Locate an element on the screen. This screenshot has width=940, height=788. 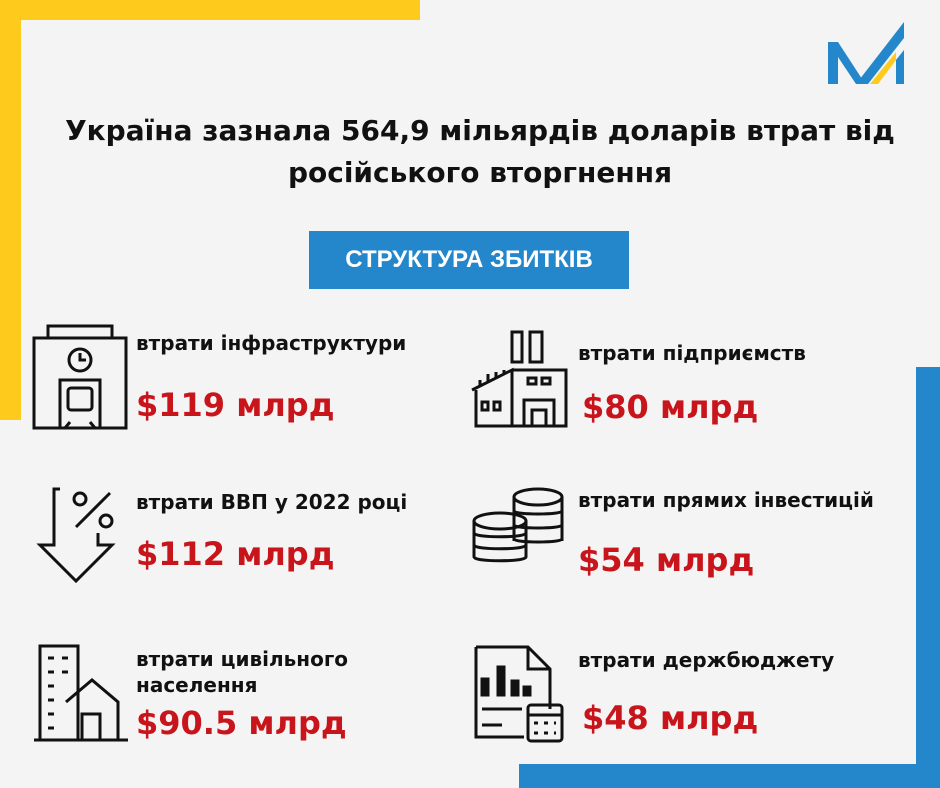
item-label: втрати держбюджету is located at coordinates (706, 660).